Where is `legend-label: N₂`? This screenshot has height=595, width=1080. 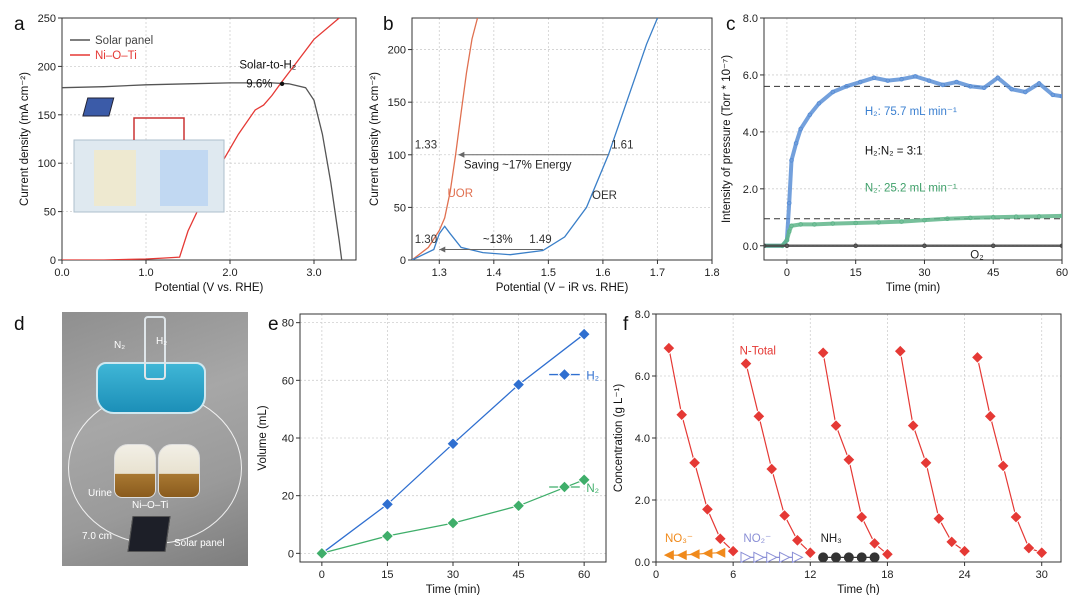 legend-label: N₂ is located at coordinates (592, 489).